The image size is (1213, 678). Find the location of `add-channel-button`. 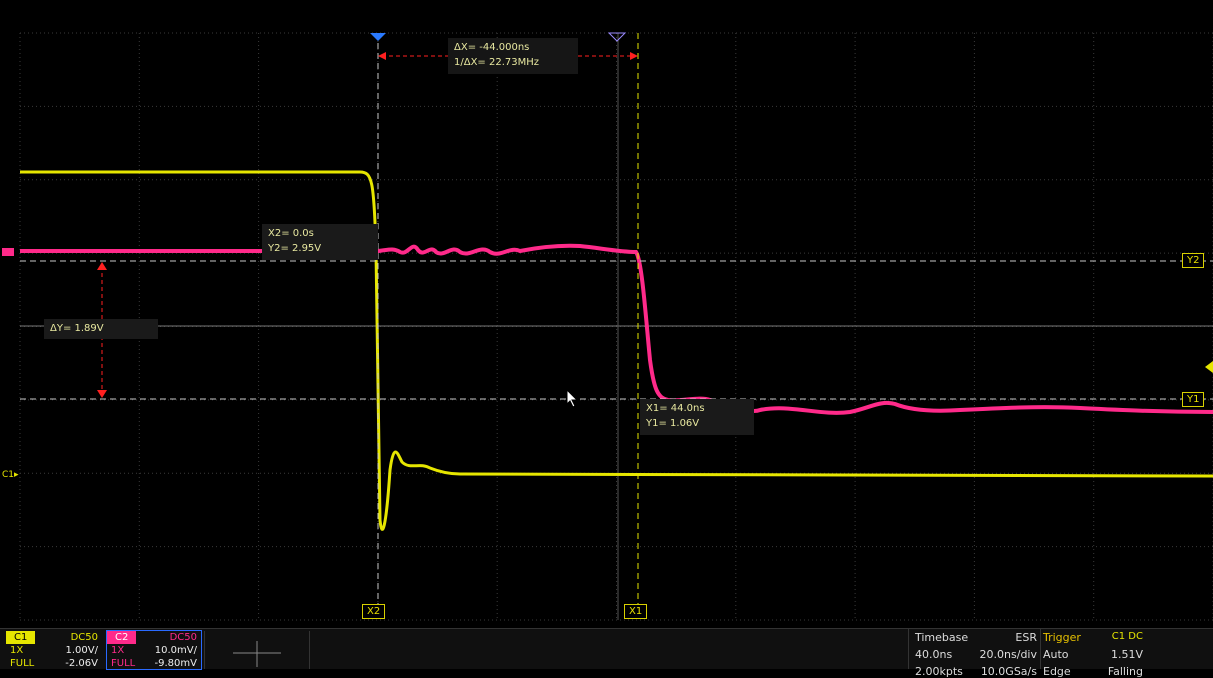

add-channel-button is located at coordinates (257, 650).